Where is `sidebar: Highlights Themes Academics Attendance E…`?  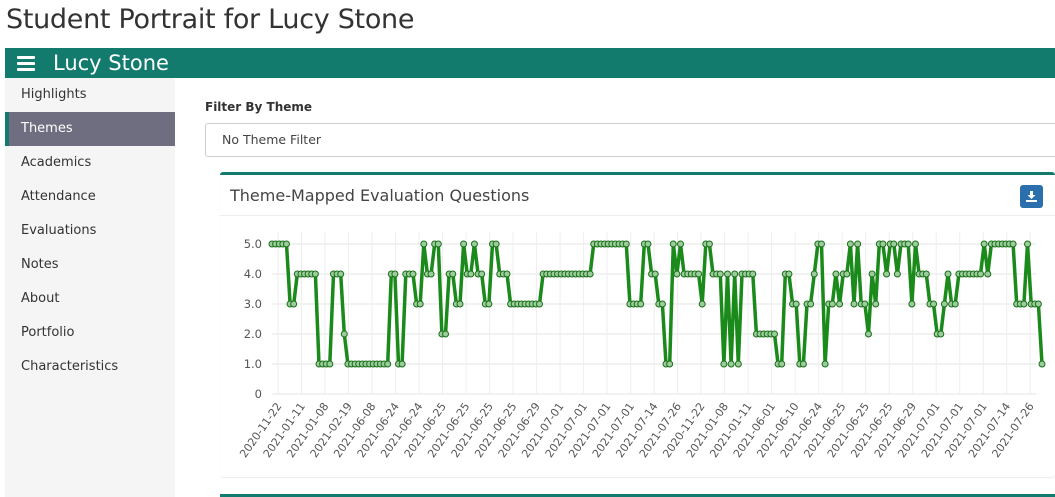
sidebar: Highlights Themes Academics Attendance E… is located at coordinates (90, 287).